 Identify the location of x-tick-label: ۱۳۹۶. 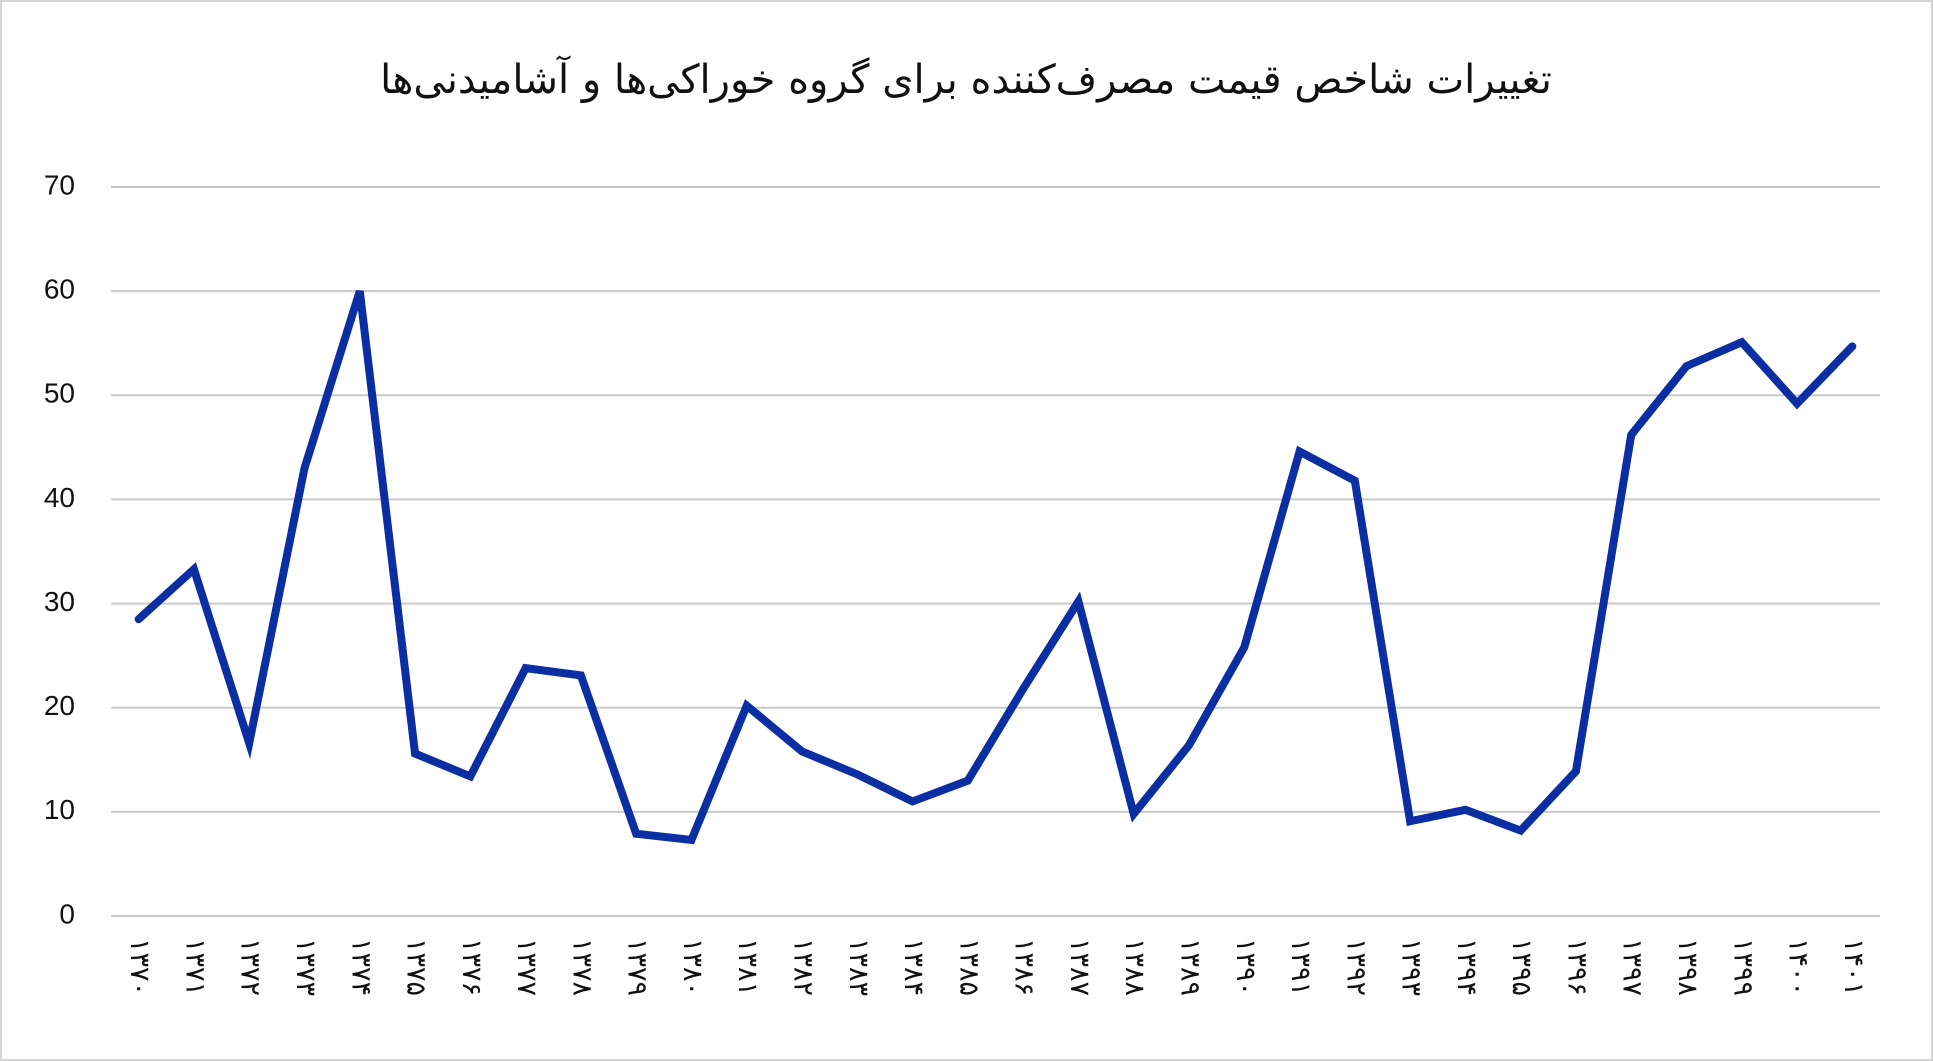
(1576, 967).